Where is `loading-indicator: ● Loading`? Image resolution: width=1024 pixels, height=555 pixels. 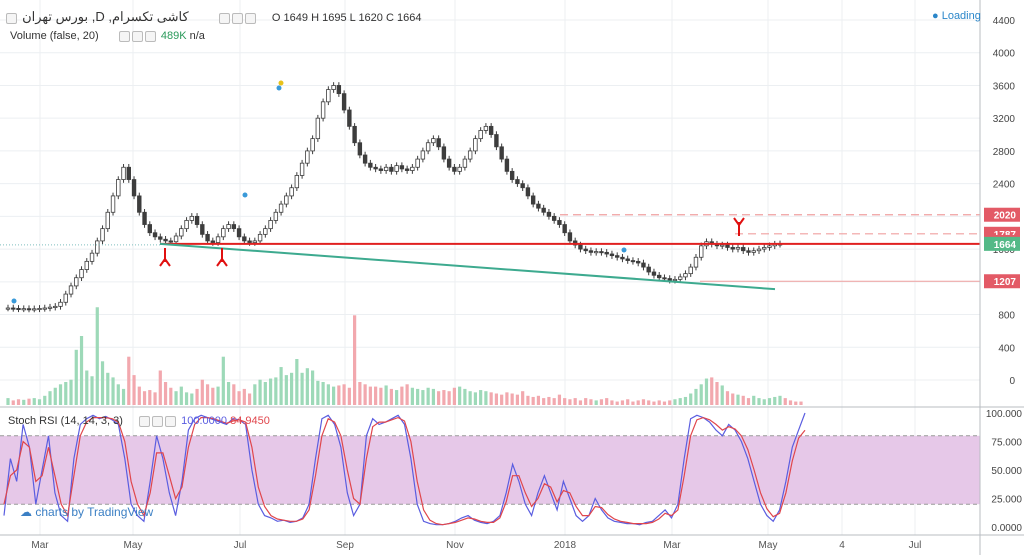 loading-indicator: ● Loading is located at coordinates (956, 16).